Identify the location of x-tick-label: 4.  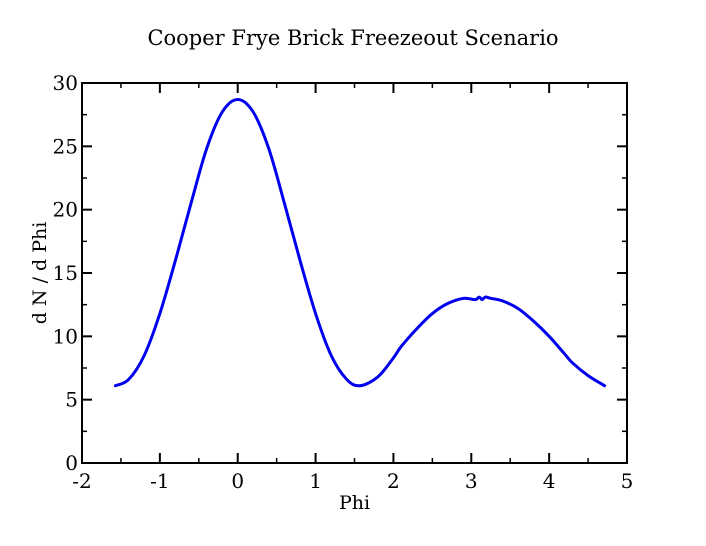
(549, 481).